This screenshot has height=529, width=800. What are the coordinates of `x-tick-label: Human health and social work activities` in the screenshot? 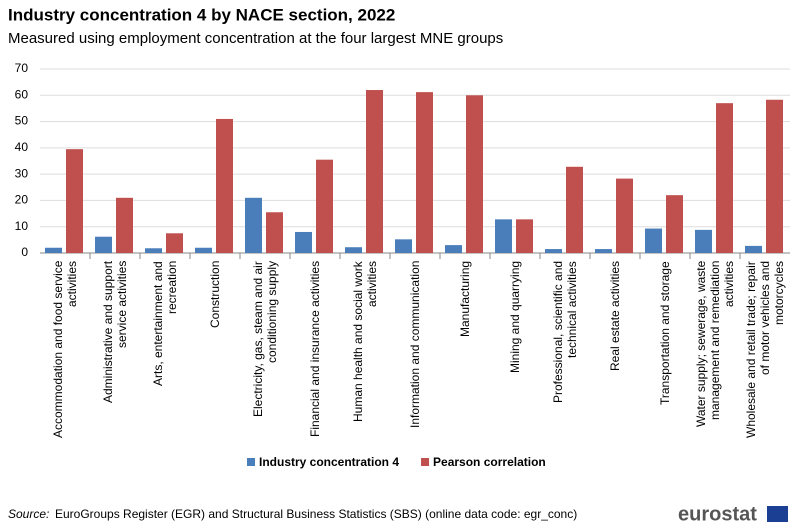 It's located at (365, 341).